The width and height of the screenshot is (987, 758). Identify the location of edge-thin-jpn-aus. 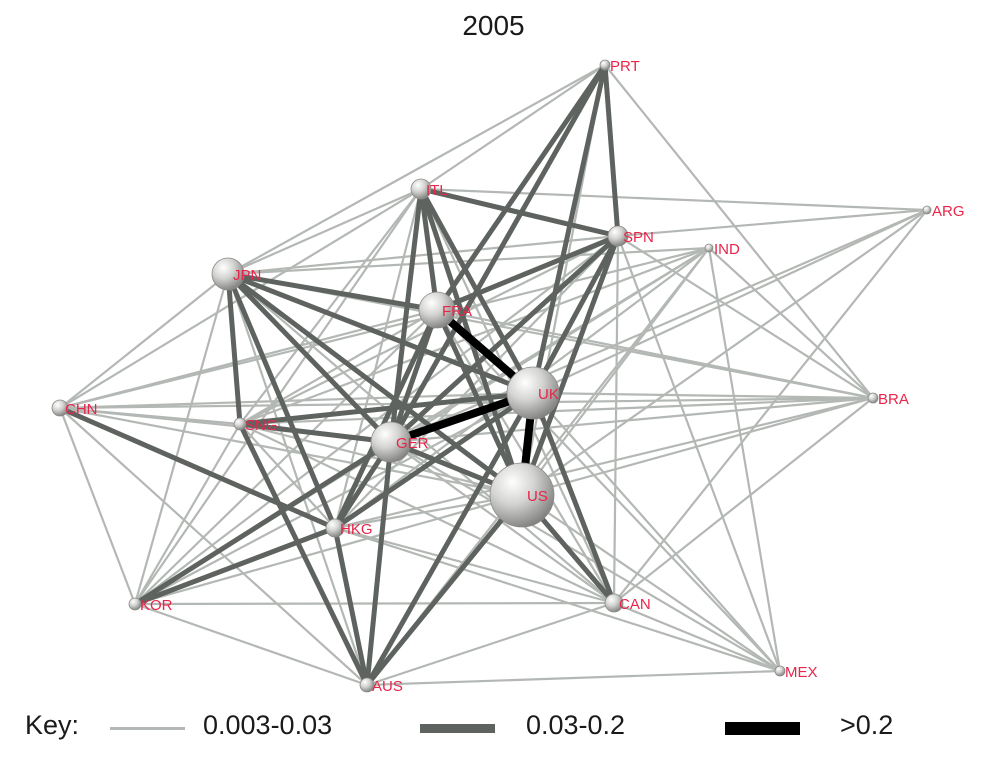
(297, 479).